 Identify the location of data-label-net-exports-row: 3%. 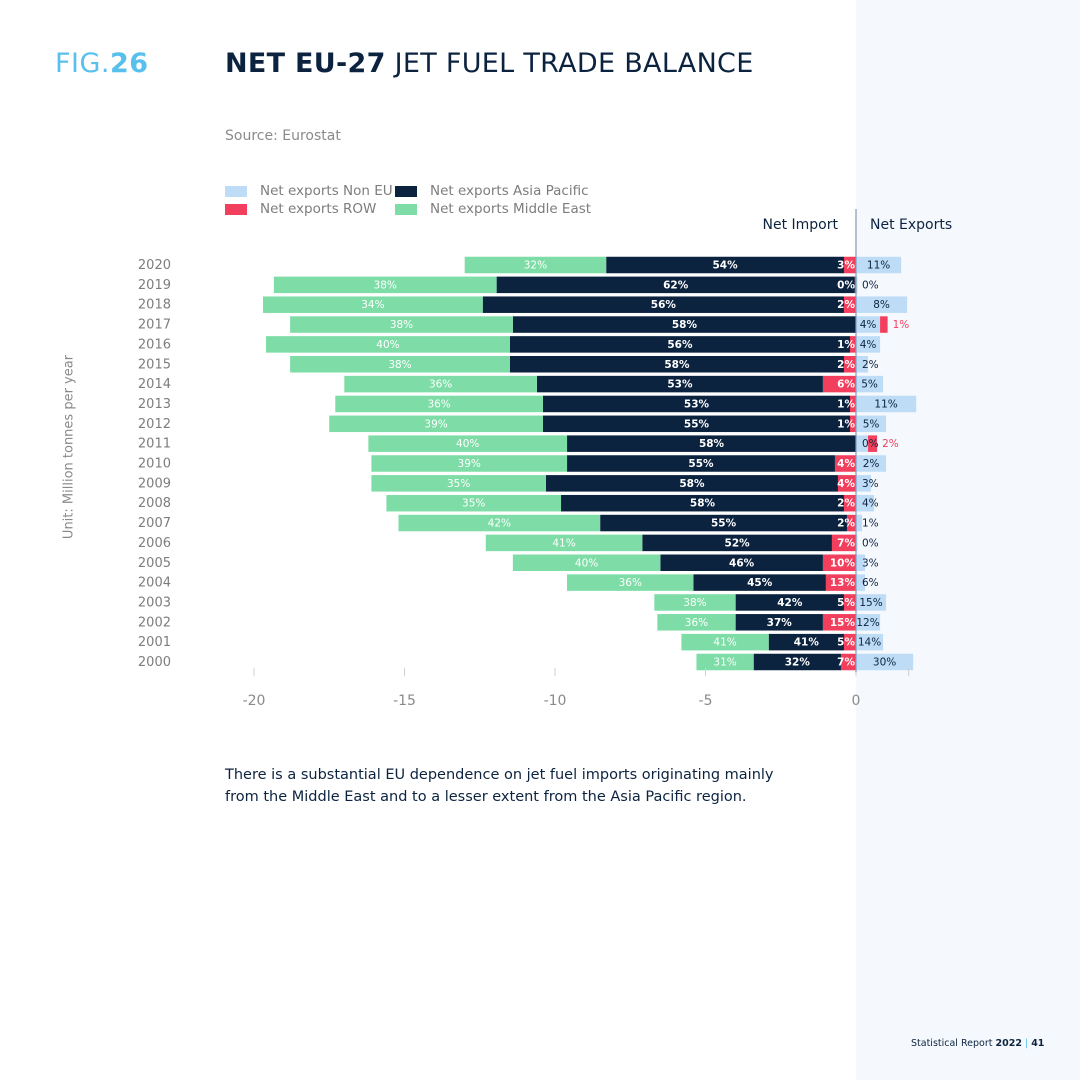
(846, 266).